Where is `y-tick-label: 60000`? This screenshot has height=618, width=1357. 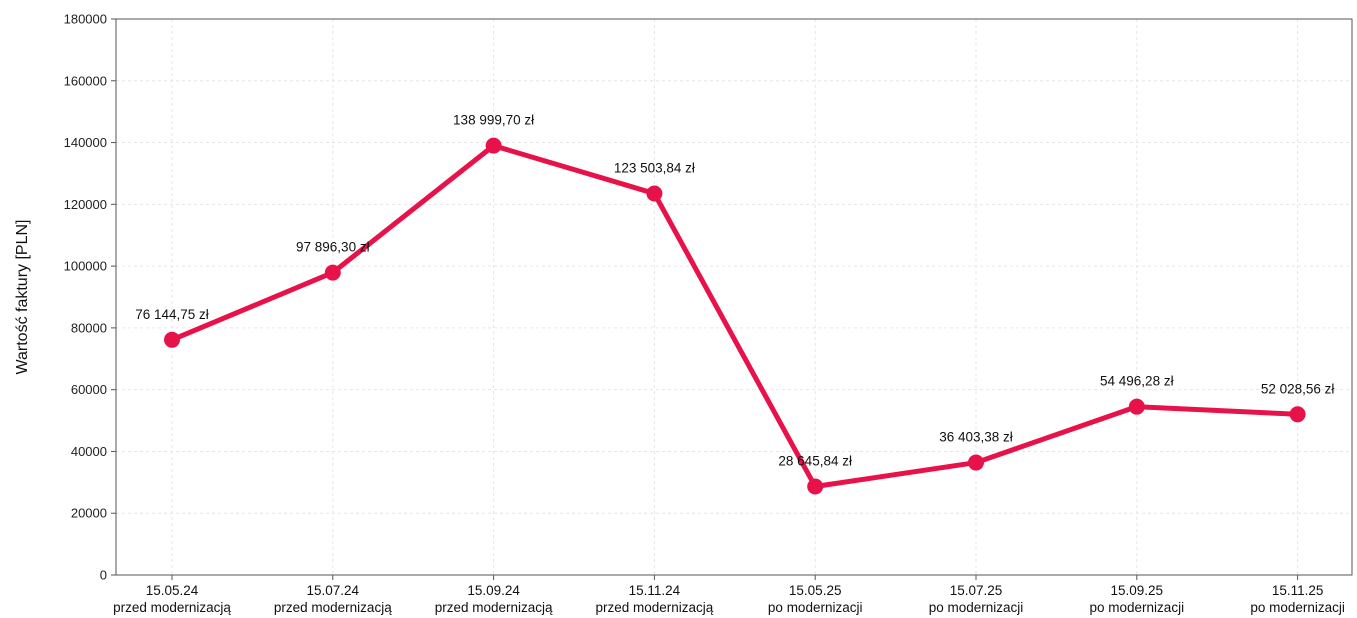
y-tick-label: 60000 is located at coordinates (89, 389).